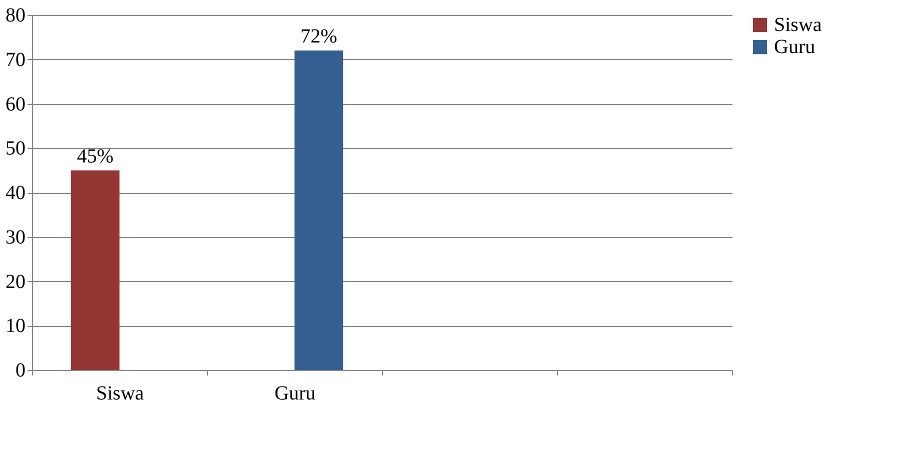  I want to click on y-tick-label: 10, so click(16, 326).